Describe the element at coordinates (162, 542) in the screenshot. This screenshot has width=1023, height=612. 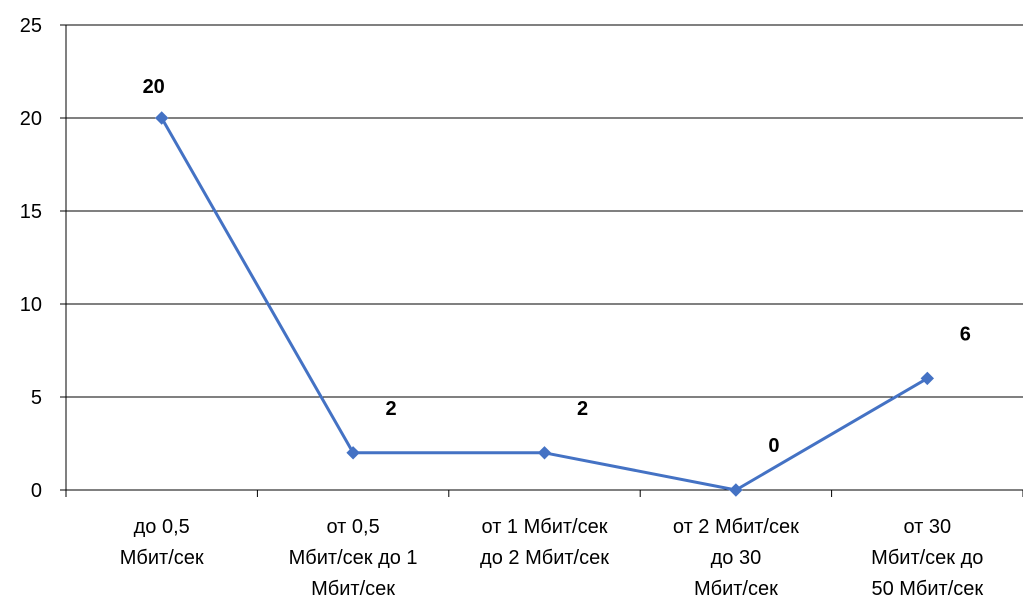
I see `x-category-label: до 0,5 Мбит/сек` at that location.